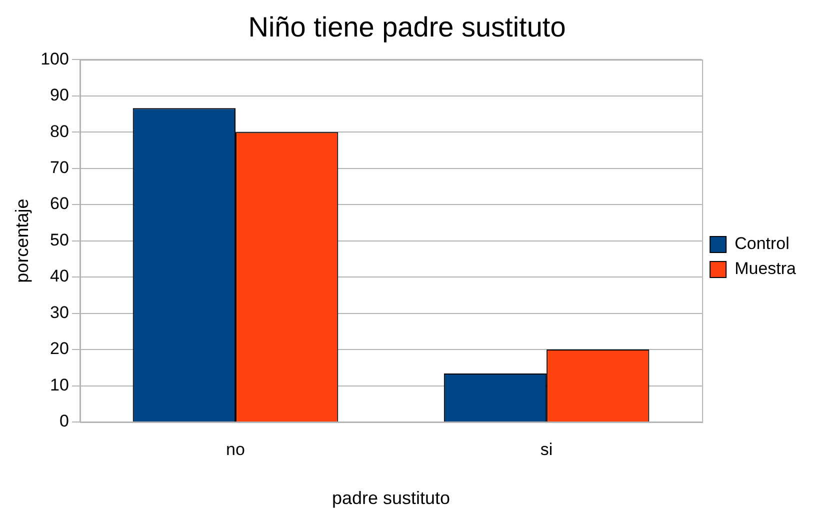 Image resolution: width=816 pixels, height=518 pixels. What do you see at coordinates (59, 168) in the screenshot?
I see `y-tick-label: 70` at bounding box center [59, 168].